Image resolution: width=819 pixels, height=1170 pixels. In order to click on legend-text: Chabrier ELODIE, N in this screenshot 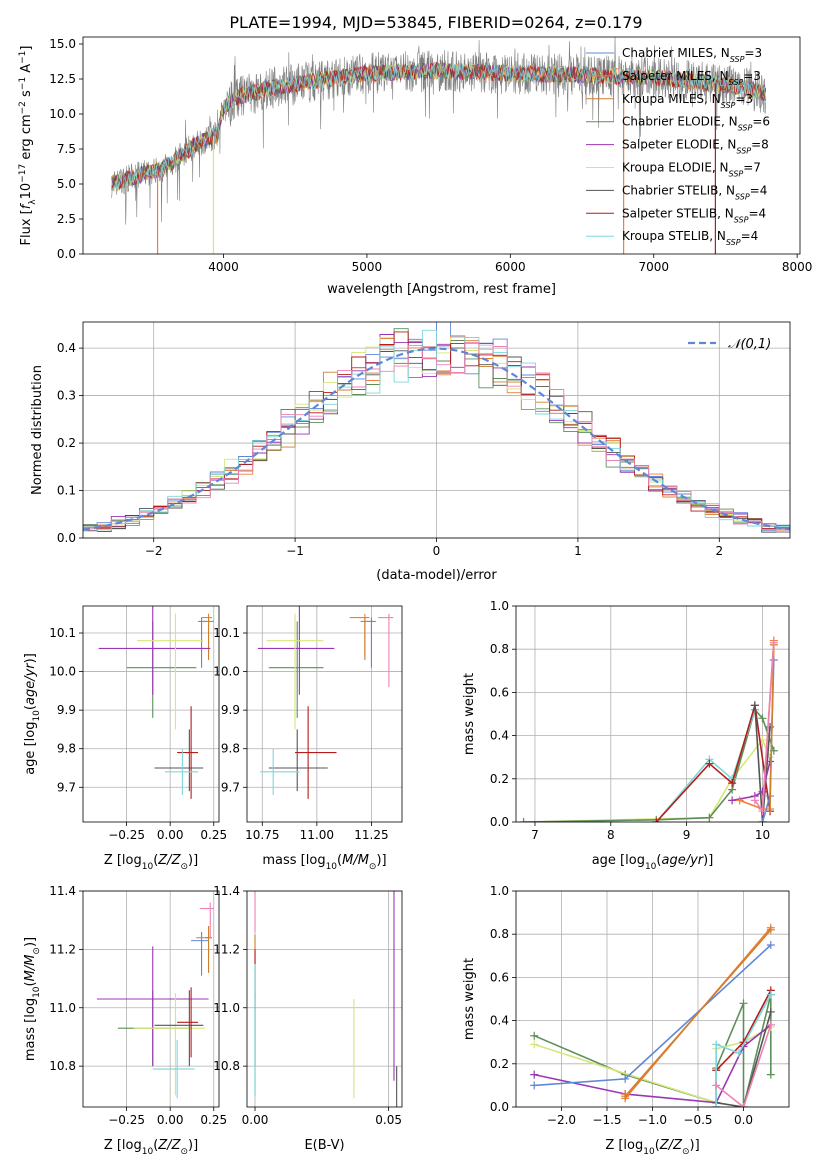, I will do `click(680, 122)`.